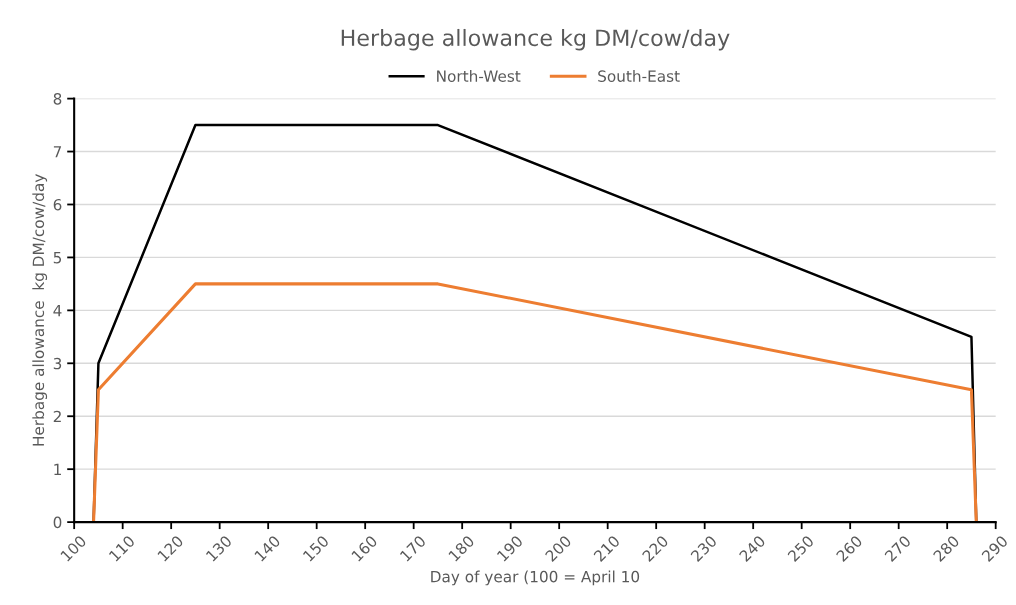 This screenshot has width=1016, height=605. What do you see at coordinates (57, 152) in the screenshot?
I see `y-tick-label: 7` at bounding box center [57, 152].